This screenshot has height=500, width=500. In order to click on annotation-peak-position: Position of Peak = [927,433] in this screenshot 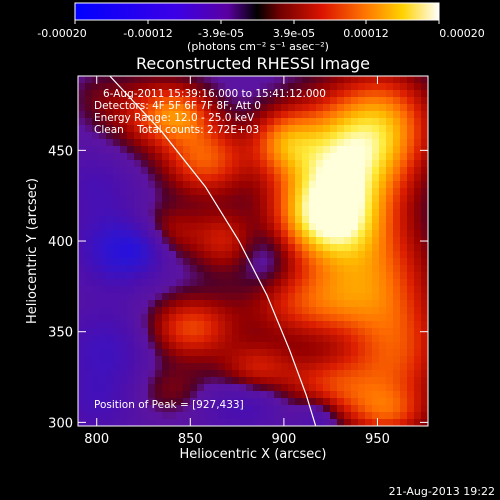, I will do `click(169, 405)`.